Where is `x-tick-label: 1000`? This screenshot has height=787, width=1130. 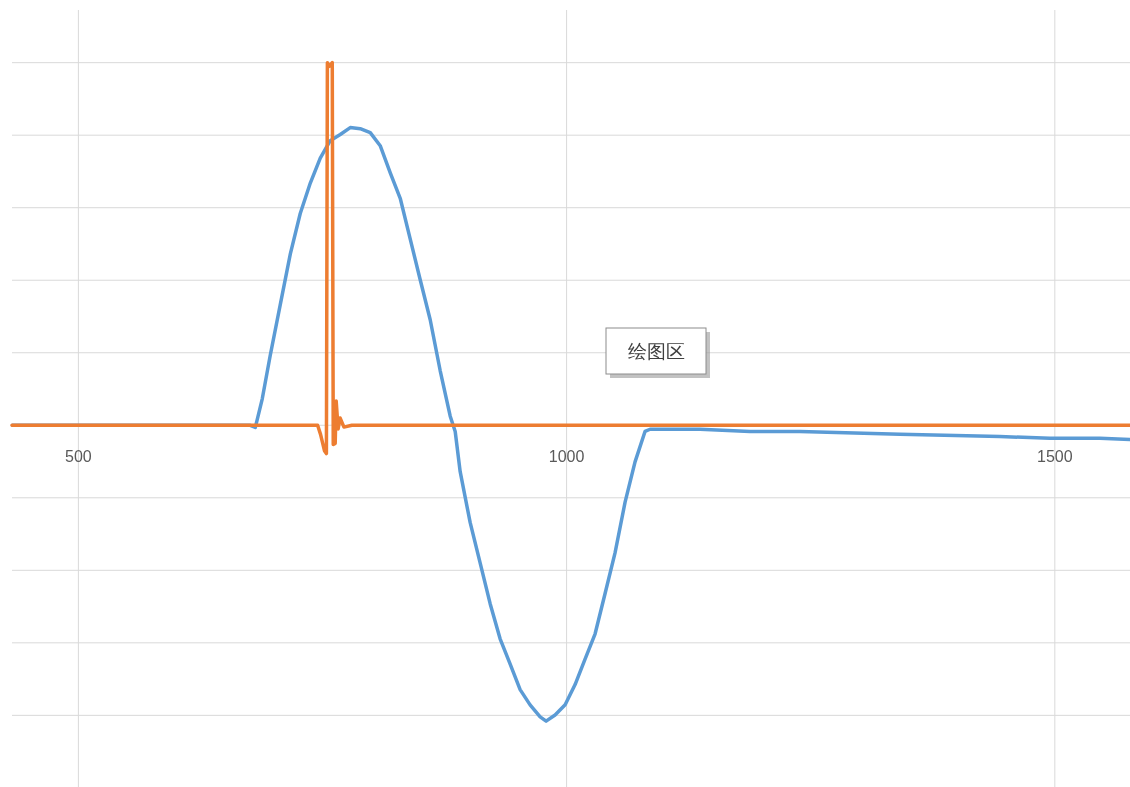
x-tick-label: 1000 is located at coordinates (566, 457).